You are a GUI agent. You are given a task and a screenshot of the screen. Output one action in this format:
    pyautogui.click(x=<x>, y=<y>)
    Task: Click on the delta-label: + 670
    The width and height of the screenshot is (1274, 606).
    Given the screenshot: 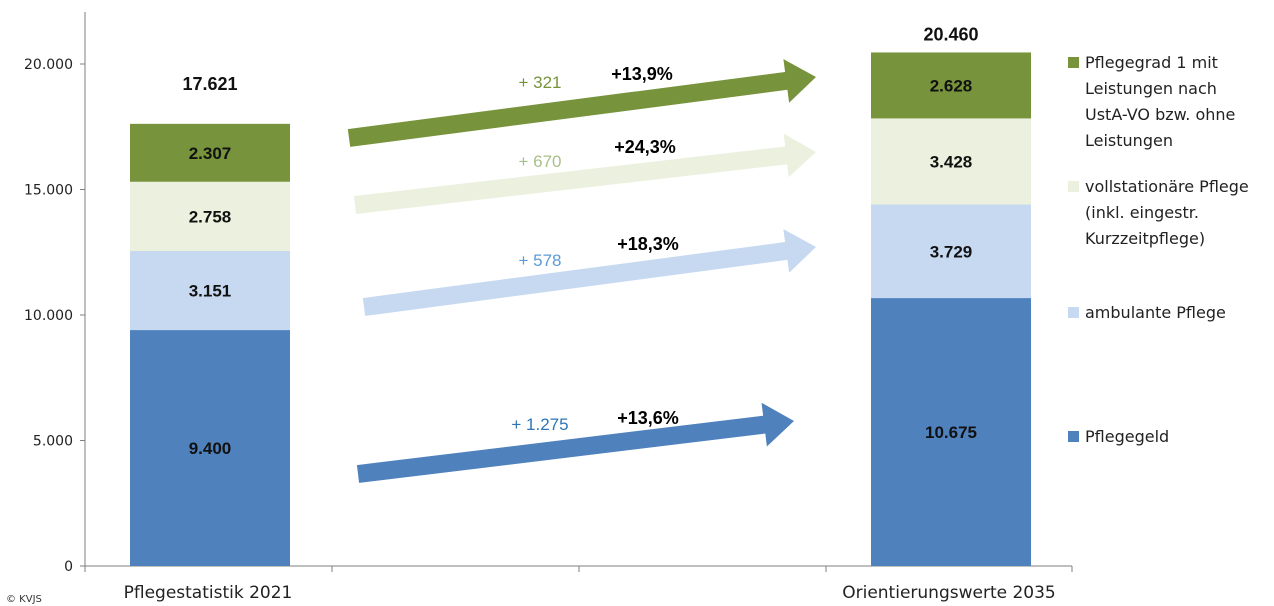 What is the action you would take?
    pyautogui.click(x=539, y=161)
    